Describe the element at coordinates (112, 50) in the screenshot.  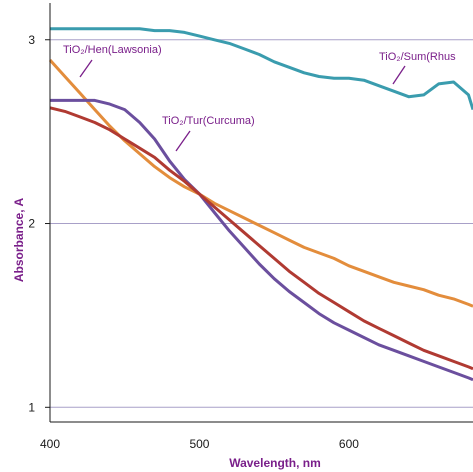
I see `series-annotation: TiO₂/Hen(Lawsonia)` at that location.